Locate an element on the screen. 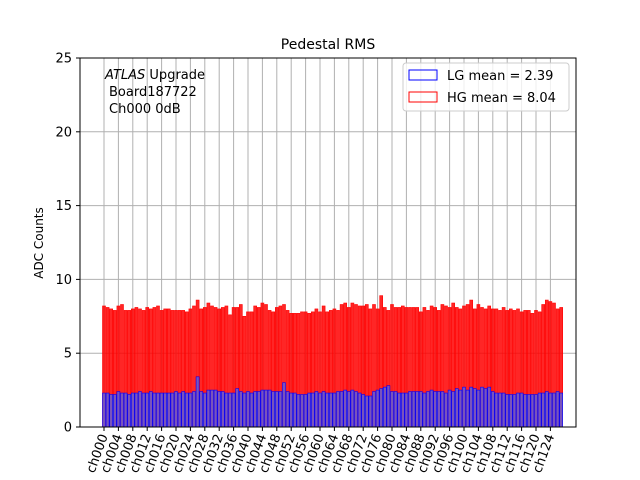 This screenshot has height=480, width=640. annotation-board: Board187722 is located at coordinates (153, 92).